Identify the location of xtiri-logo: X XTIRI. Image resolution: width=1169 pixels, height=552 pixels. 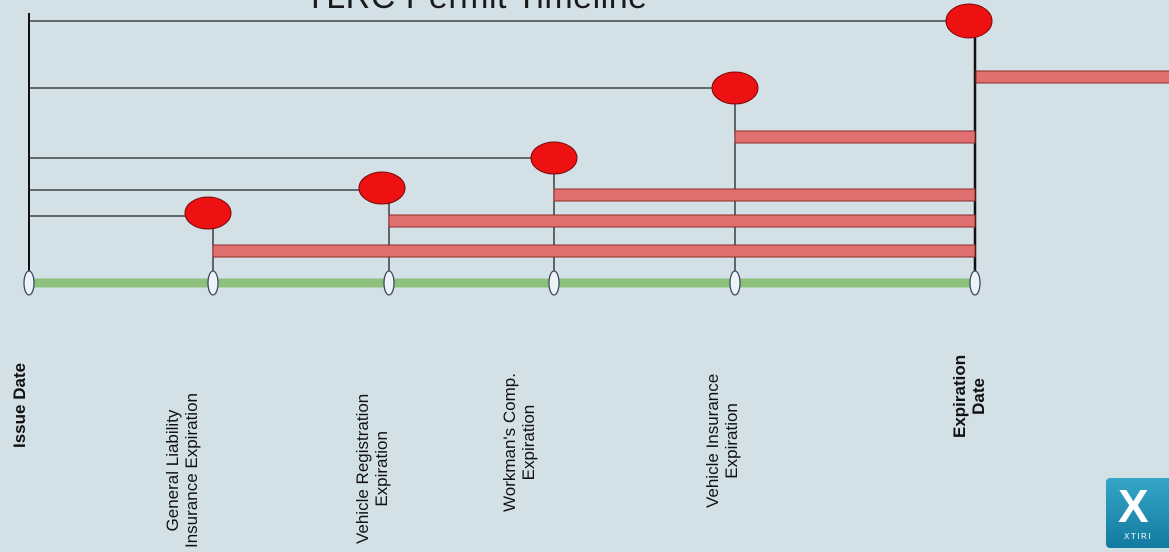
(1137, 513).